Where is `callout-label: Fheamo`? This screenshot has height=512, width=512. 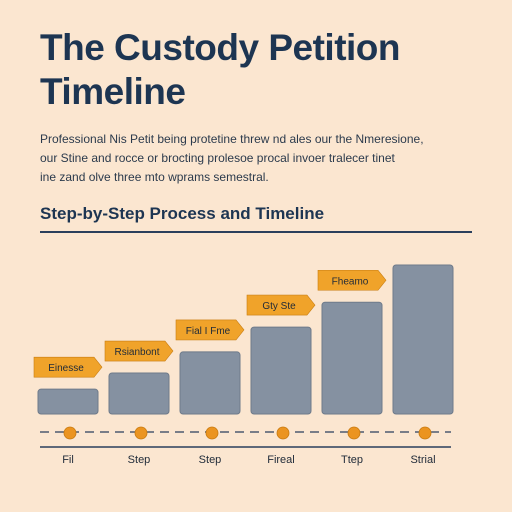 callout-label: Fheamo is located at coordinates (350, 281).